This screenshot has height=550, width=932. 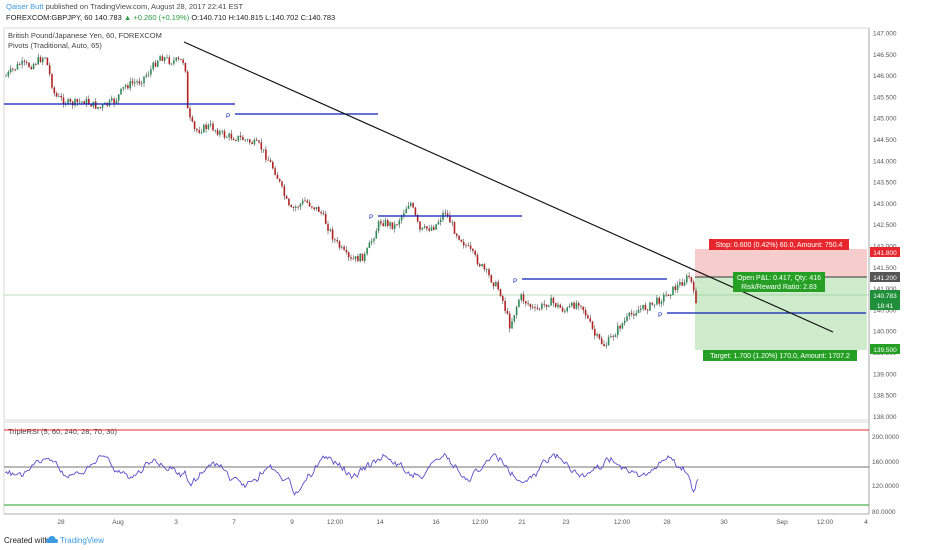 I want to click on author-link: Qaiser Butt, so click(x=25, y=6).